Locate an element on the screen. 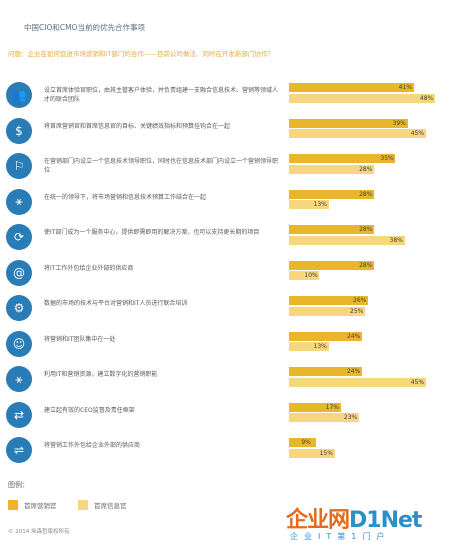 The width and height of the screenshot is (450, 548). category-label: 利用IT和营销资源，建立数字化的营销职能 is located at coordinates (101, 374).